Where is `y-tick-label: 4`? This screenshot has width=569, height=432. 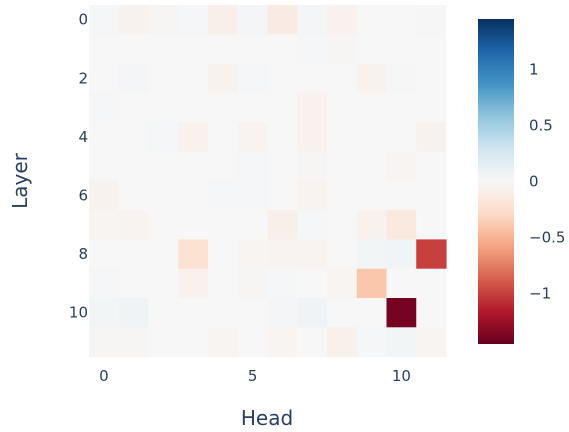 y-tick-label: 4 is located at coordinates (83, 137).